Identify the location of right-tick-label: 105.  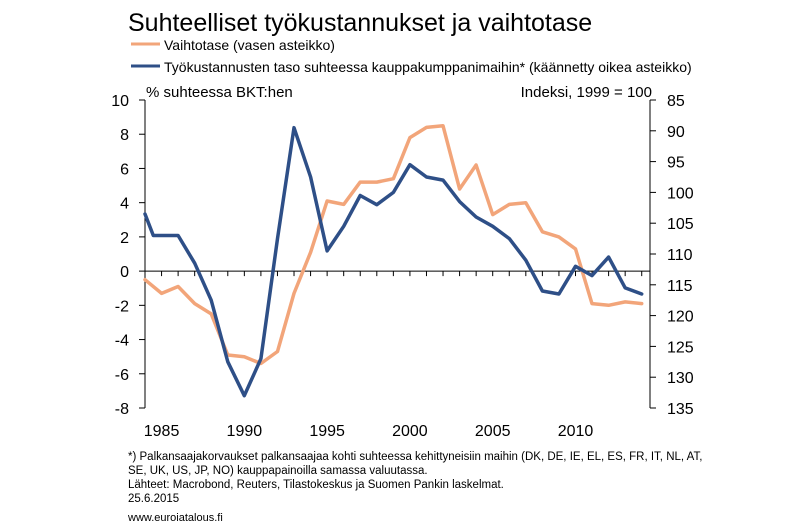
(680, 224).